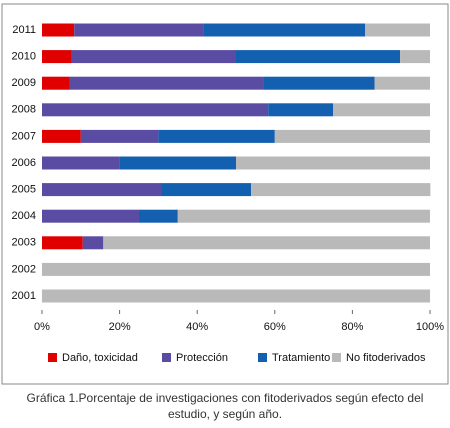 The height and width of the screenshot is (428, 450). What do you see at coordinates (42, 327) in the screenshot?
I see `x-tick-label: 0%` at bounding box center [42, 327].